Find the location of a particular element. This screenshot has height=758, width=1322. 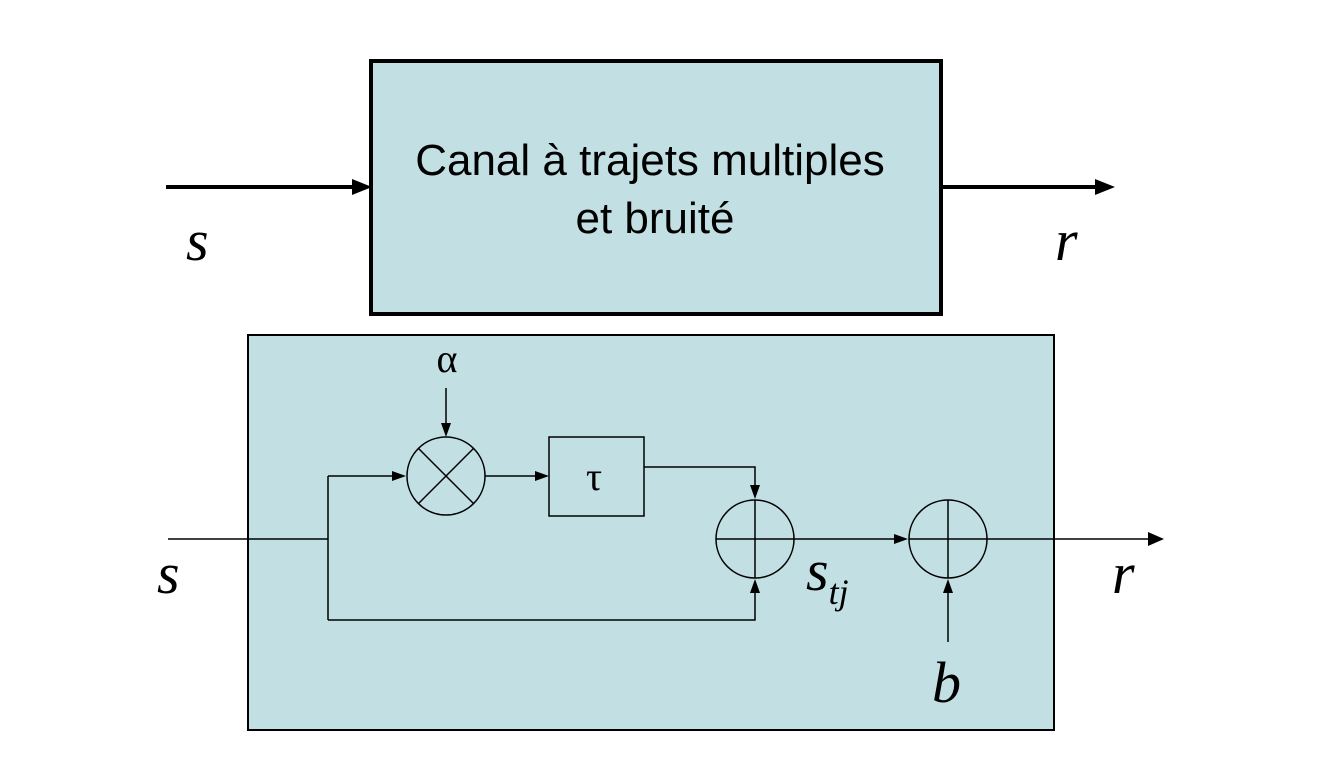

noise-arrowhead is located at coordinates (948, 586).